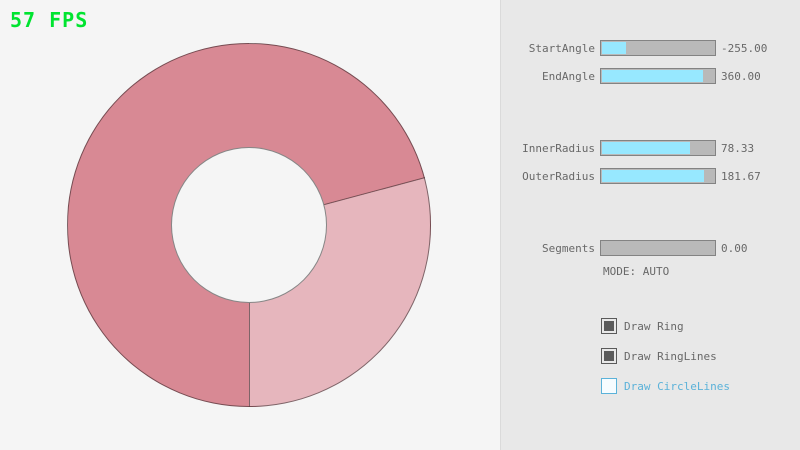 The width and height of the screenshot is (800, 450). I want to click on draw-ringlines-checkbox, so click(609, 356).